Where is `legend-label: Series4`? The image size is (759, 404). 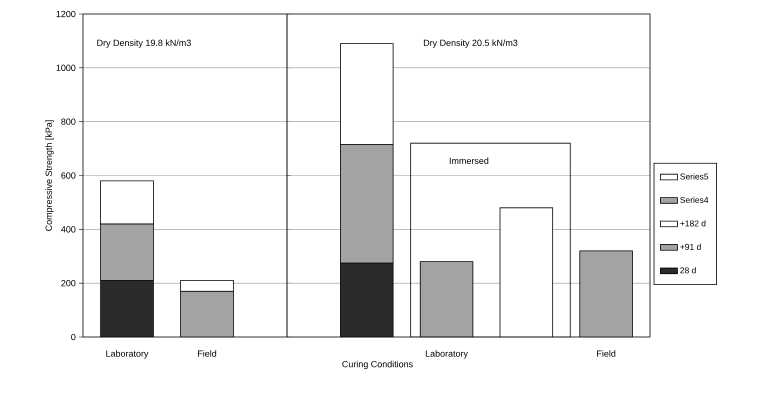 legend-label: Series4 is located at coordinates (694, 199).